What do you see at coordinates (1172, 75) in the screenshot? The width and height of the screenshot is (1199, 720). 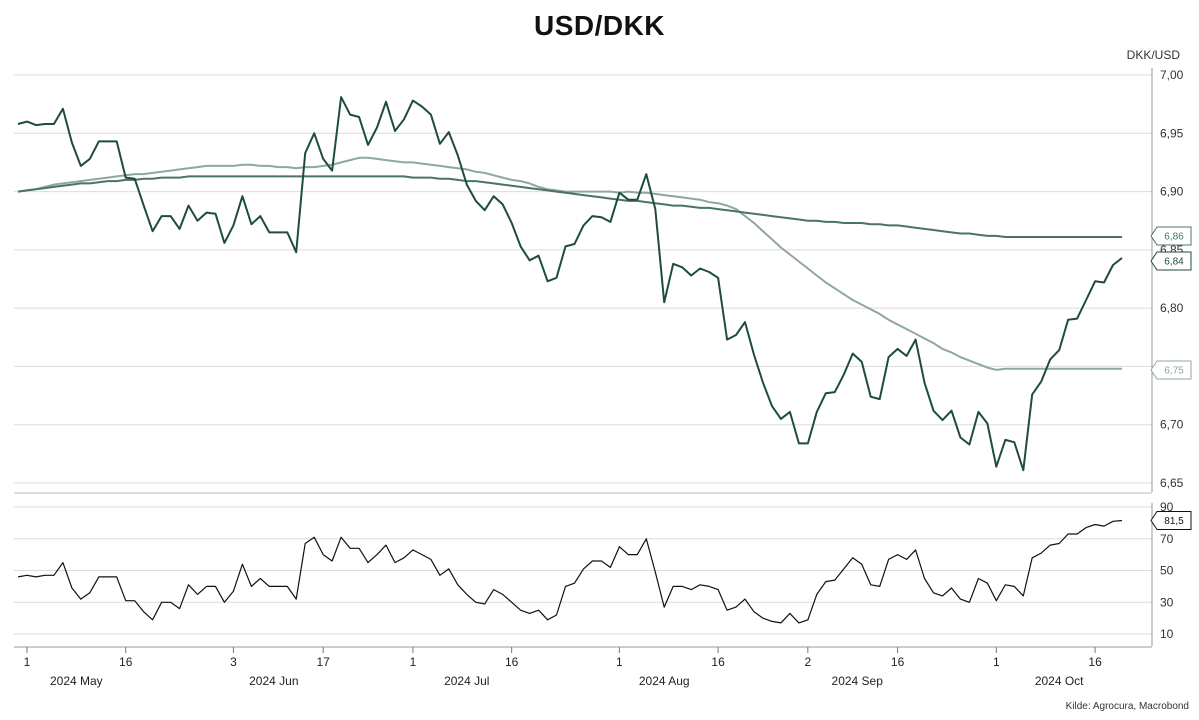 I see `y-tick-label-upper: 7,00` at bounding box center [1172, 75].